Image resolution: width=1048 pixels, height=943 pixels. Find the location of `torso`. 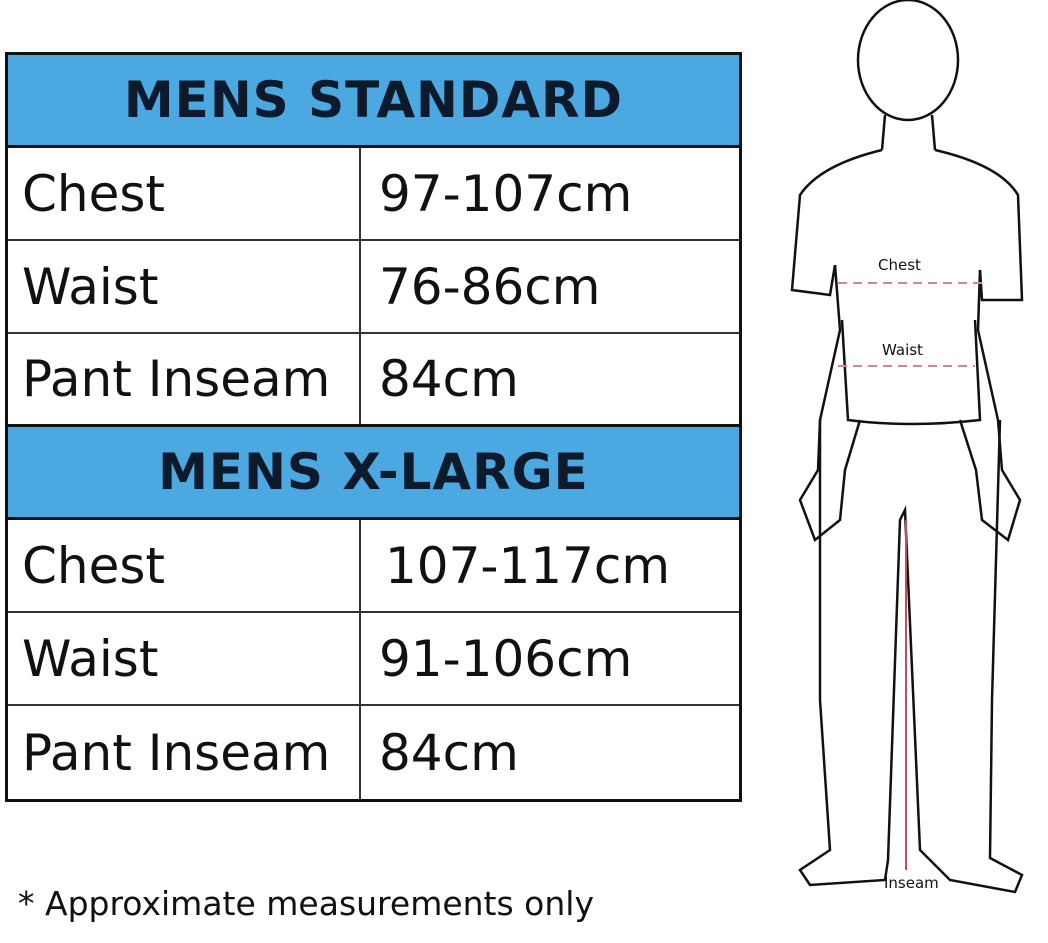

torso is located at coordinates (911, 372).